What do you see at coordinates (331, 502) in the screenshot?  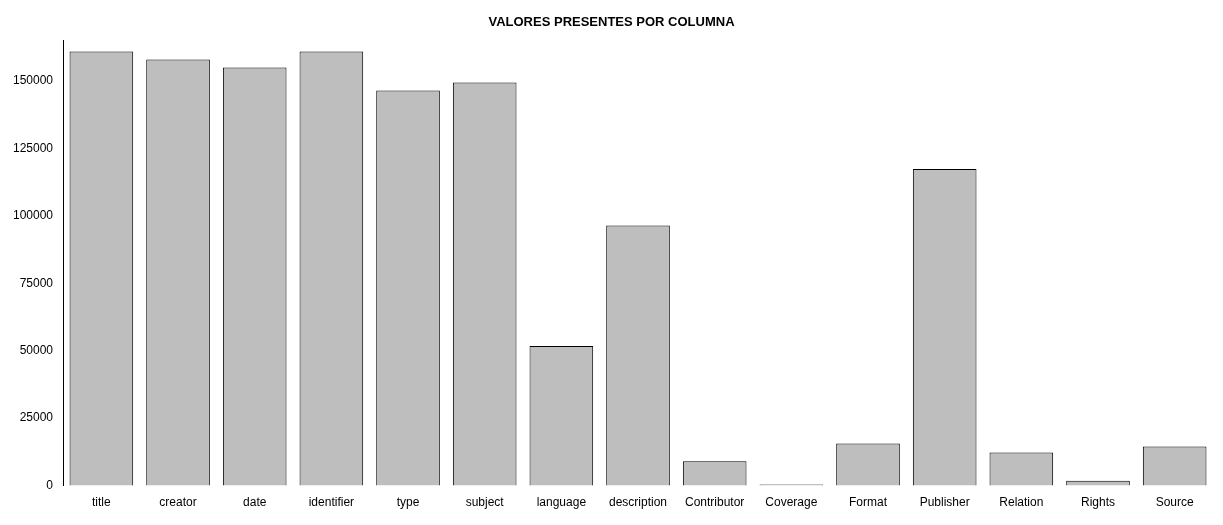 I see `x-tick-label: identifier` at bounding box center [331, 502].